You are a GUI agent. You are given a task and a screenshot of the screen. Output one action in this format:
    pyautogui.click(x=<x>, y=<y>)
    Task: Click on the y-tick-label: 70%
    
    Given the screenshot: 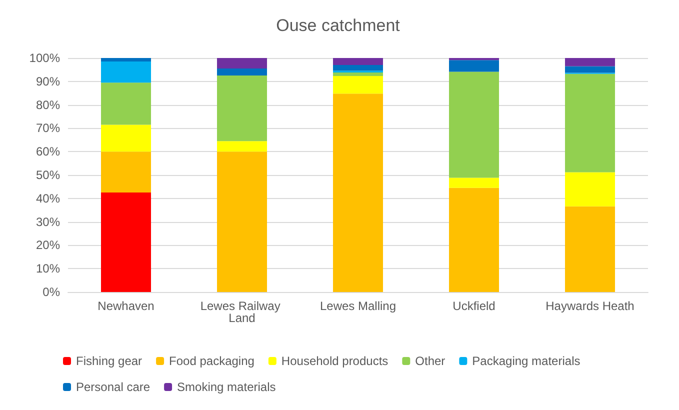 What is the action you would take?
    pyautogui.click(x=48, y=128)
    